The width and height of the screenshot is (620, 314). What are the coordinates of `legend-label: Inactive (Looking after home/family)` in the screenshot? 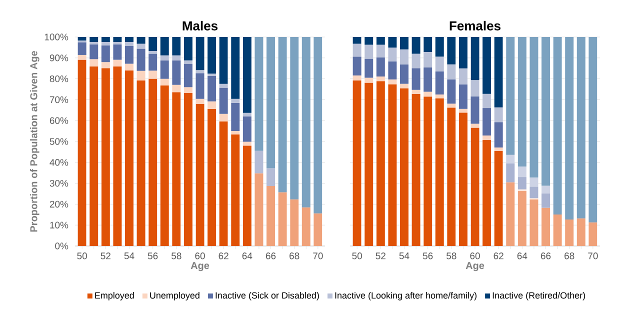 It's located at (405, 296).